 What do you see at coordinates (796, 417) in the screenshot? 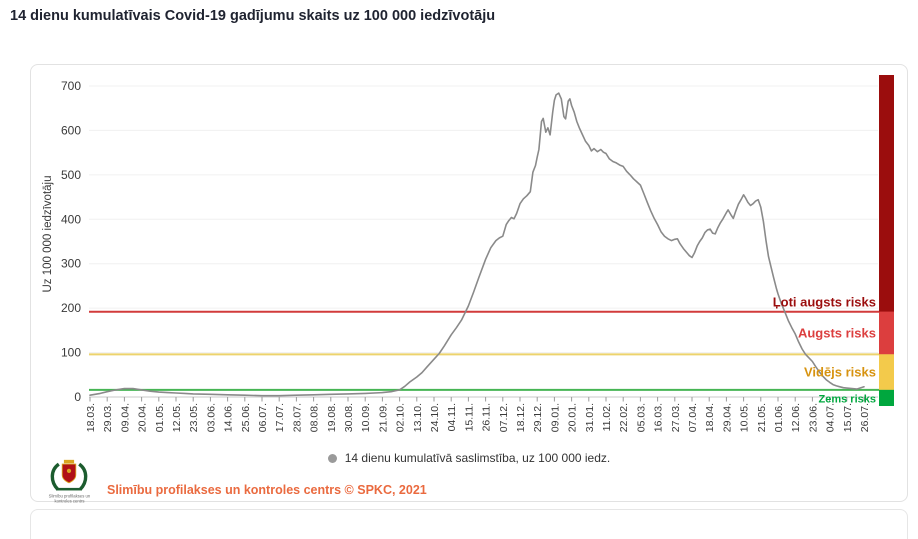
I see `x-tick-label: 12.06.` at bounding box center [796, 417].